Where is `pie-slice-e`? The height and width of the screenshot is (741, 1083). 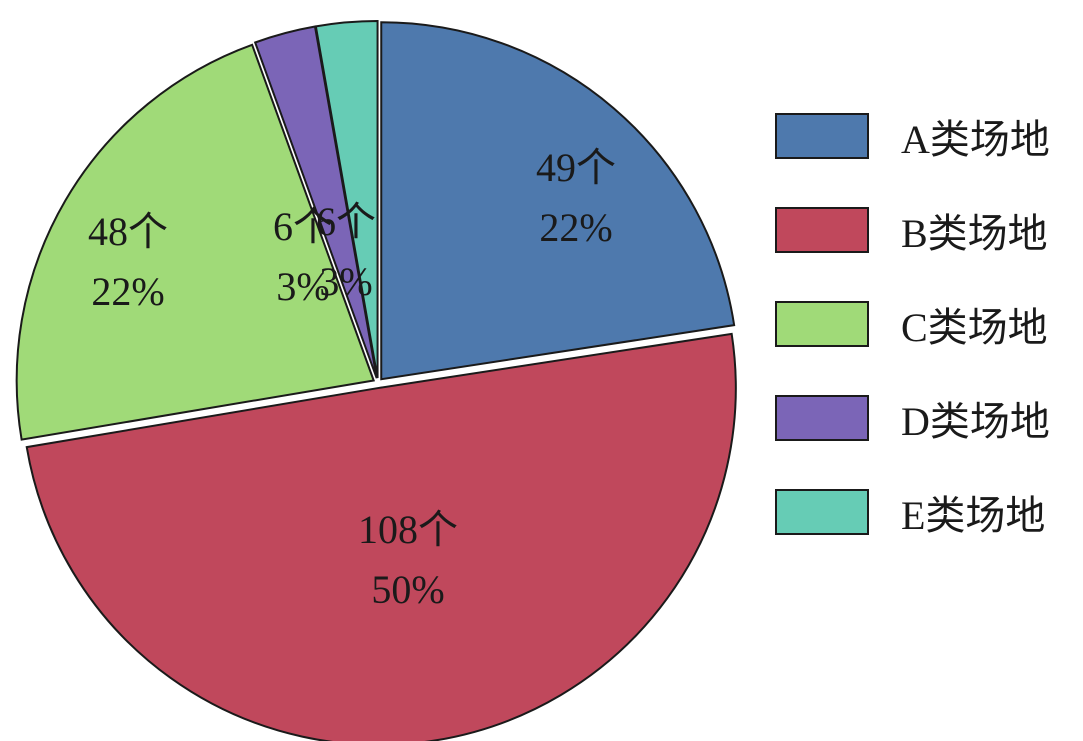
pie-slice-e is located at coordinates (346, 199).